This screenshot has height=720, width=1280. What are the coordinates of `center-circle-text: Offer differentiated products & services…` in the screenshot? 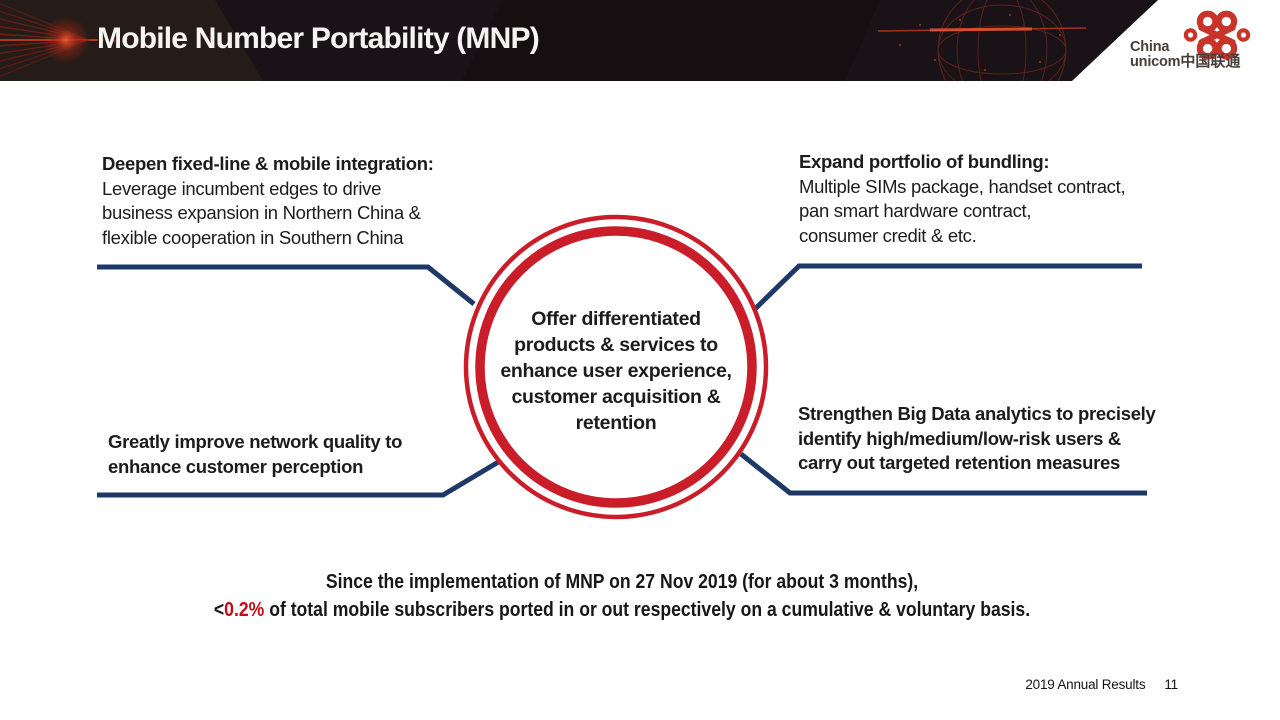 It's located at (616, 371).